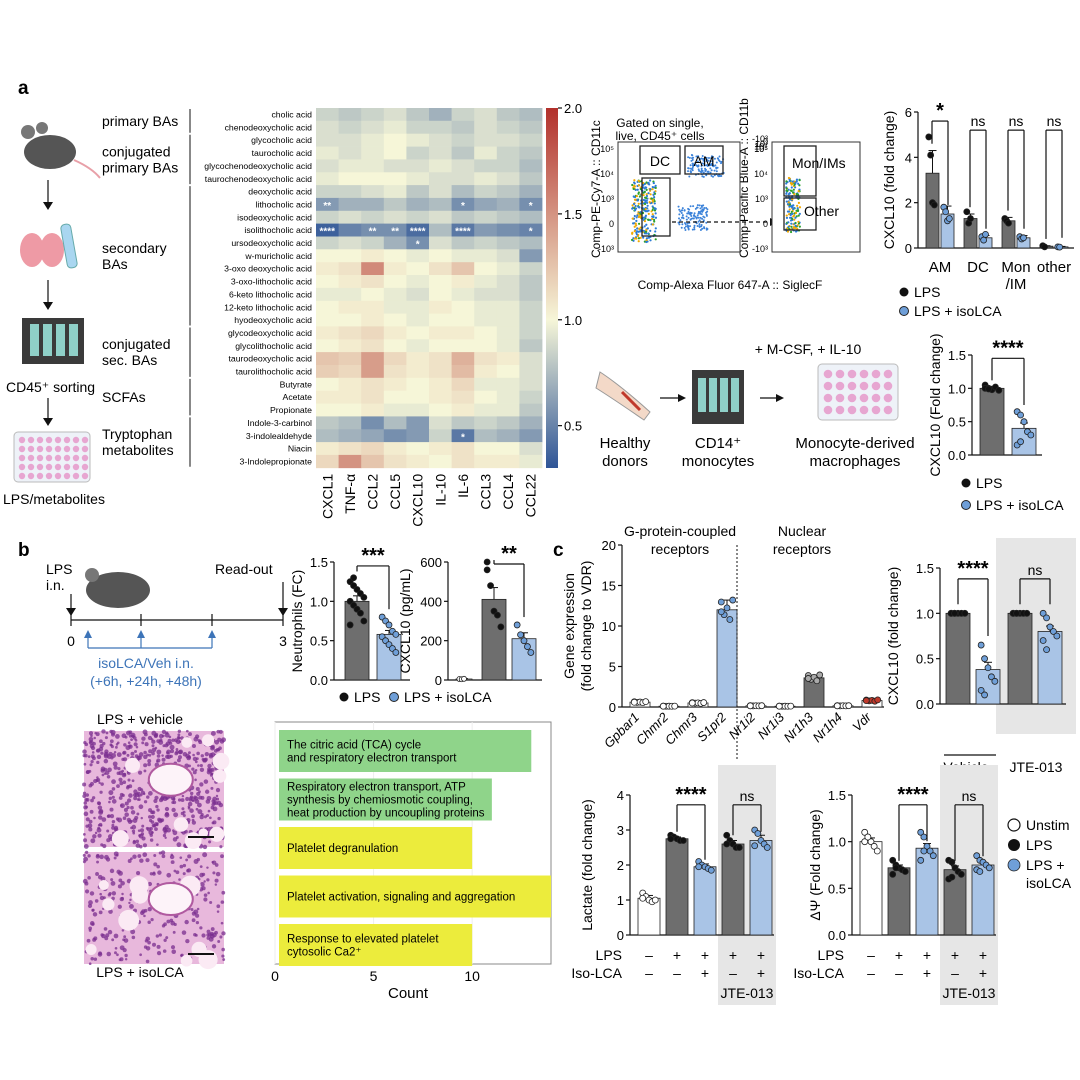 Image resolution: width=1080 pixels, height=1080 pixels. Describe the element at coordinates (760, 249) in the screenshot. I see `flow-axis-tick: -10³` at that location.